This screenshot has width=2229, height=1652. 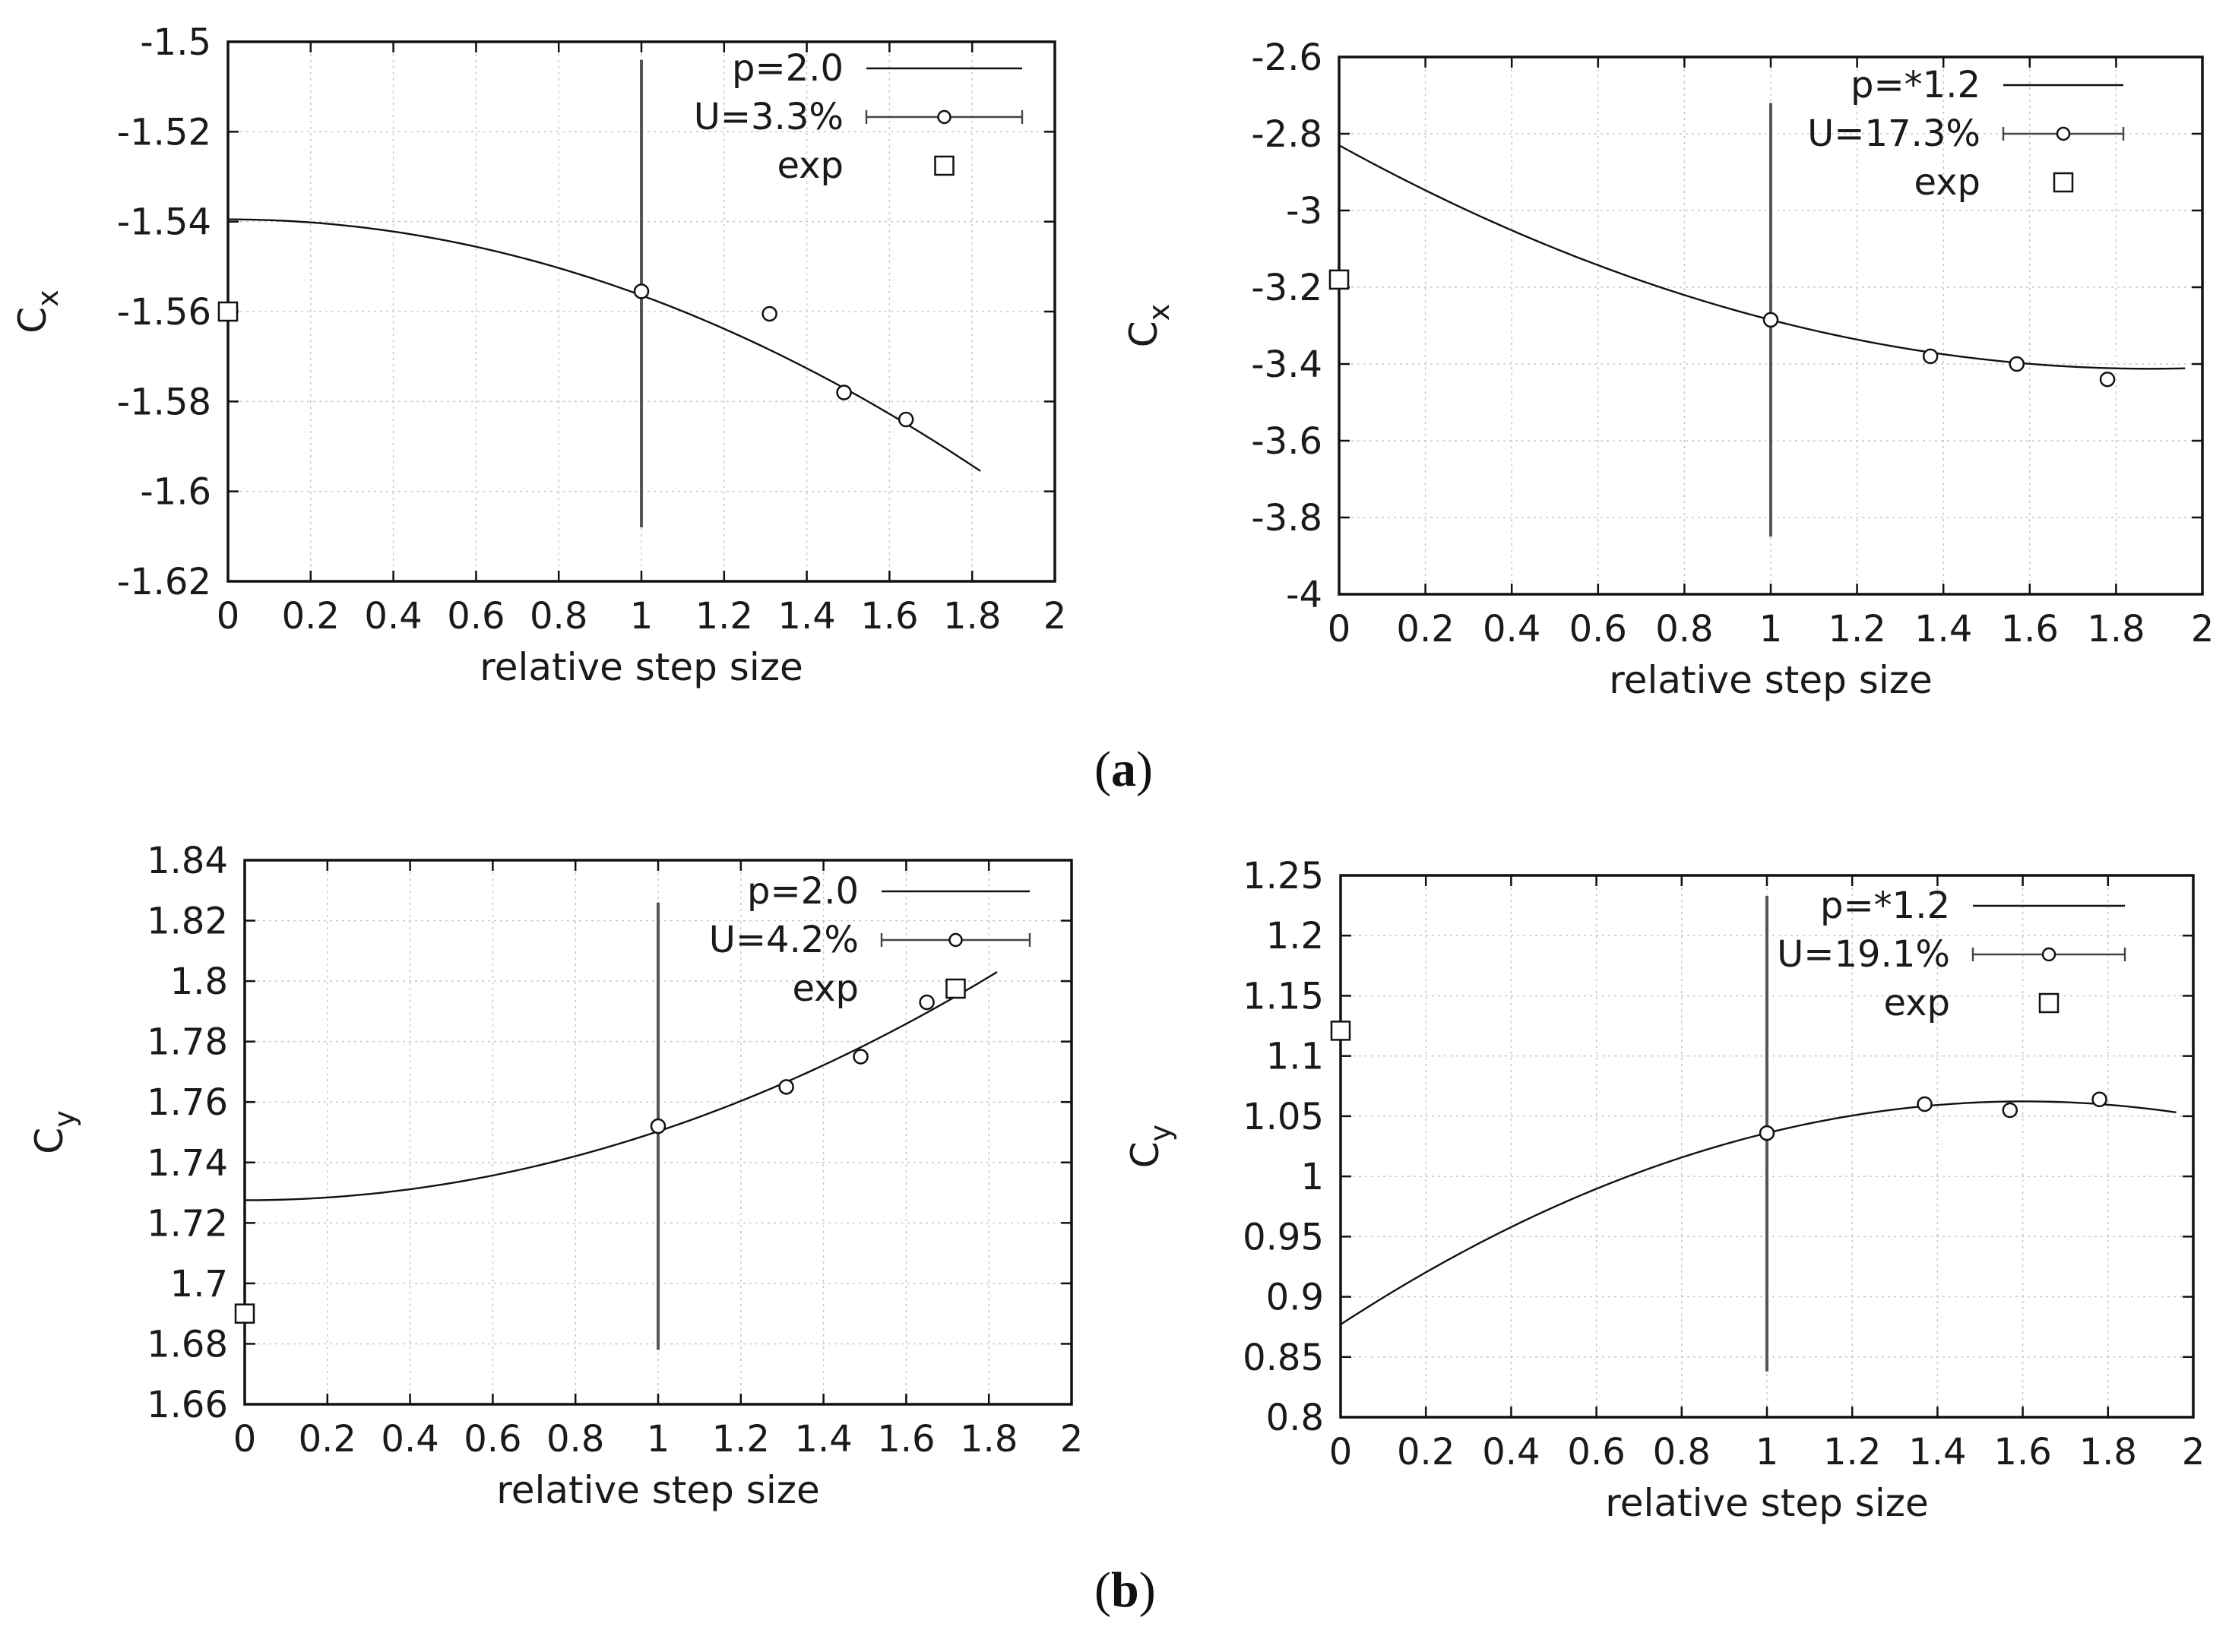 What do you see at coordinates (199, 982) in the screenshot?
I see `y-tick-label: 1.8` at bounding box center [199, 982].